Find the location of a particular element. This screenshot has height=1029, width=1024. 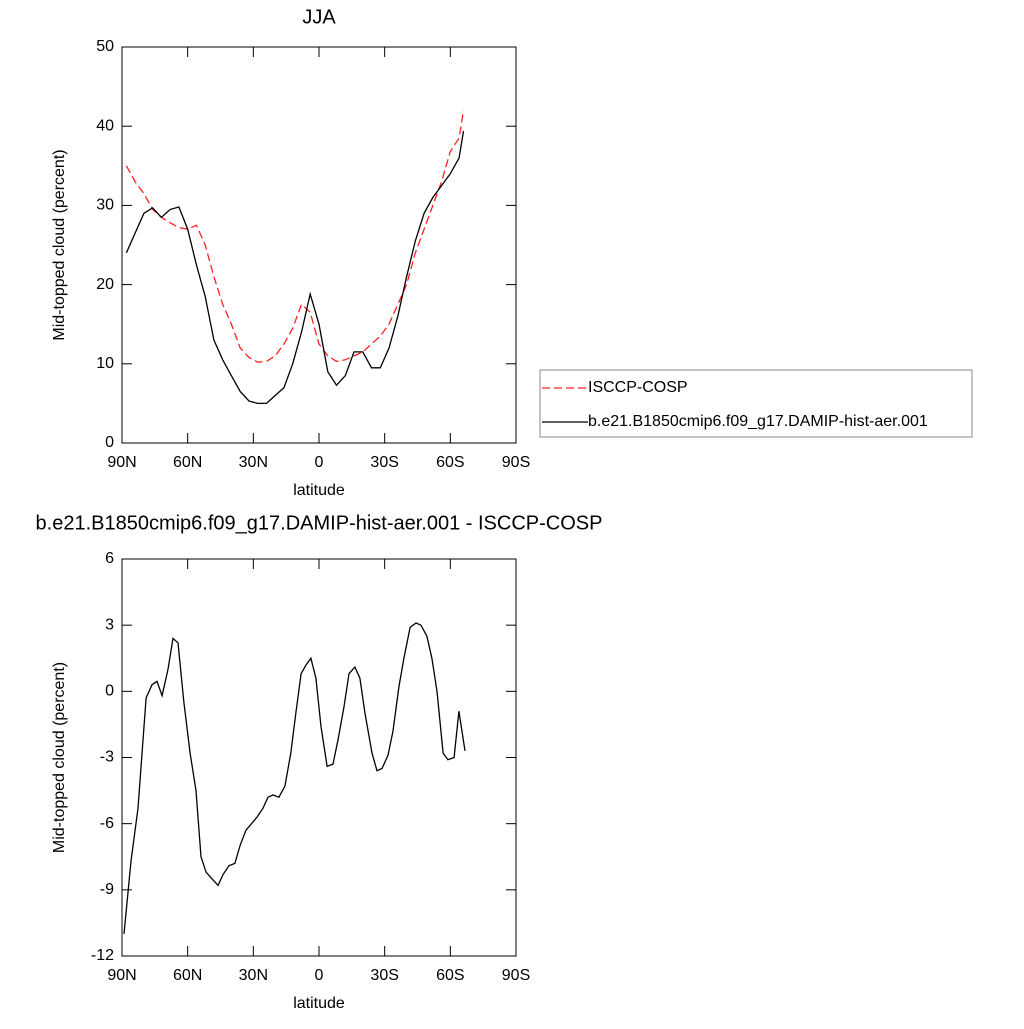

y-tick-label: 6 is located at coordinates (109, 558).